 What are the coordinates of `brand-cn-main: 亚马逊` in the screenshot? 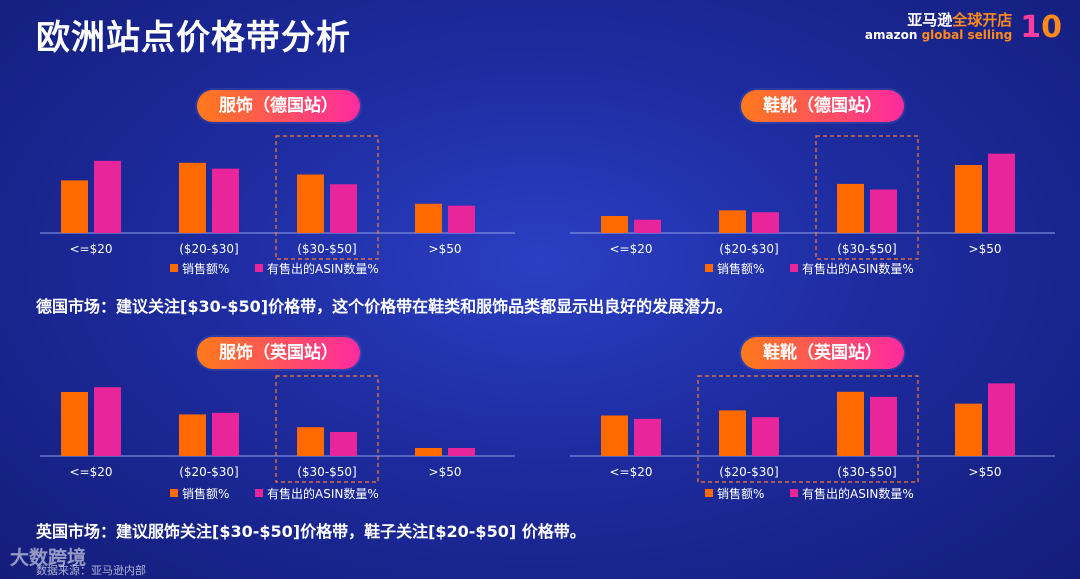 It's located at (930, 20).